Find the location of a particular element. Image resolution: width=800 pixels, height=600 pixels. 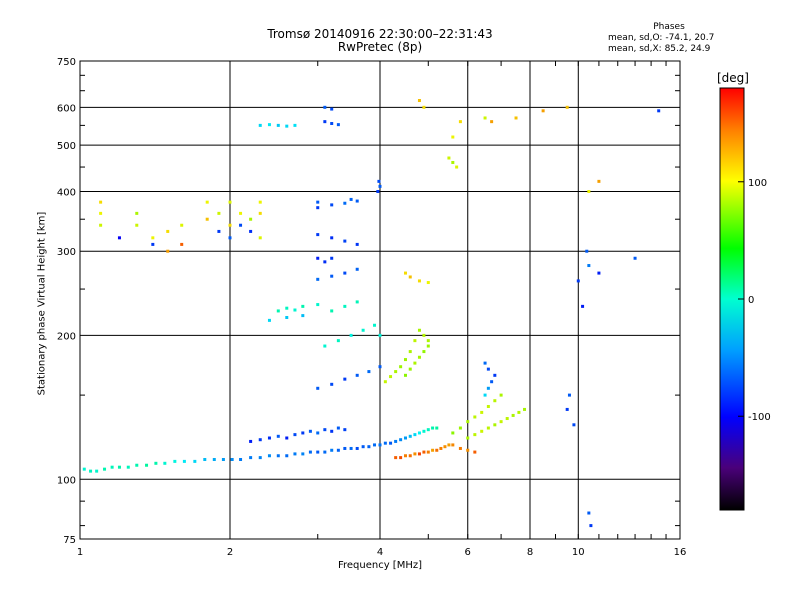

x-tick-label: 8 is located at coordinates (530, 552).